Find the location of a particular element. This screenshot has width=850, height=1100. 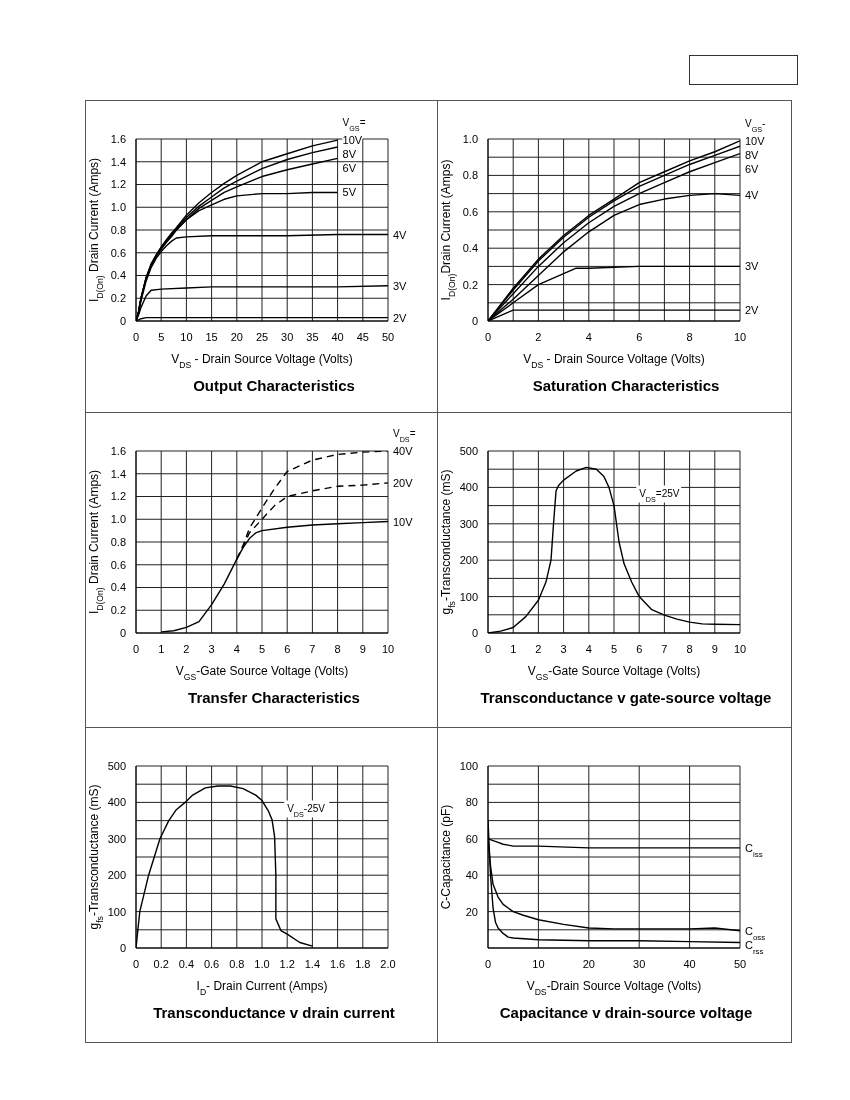

x-axis-title: V$_{DS}$-Drain Source Voltage (Volts) is located at coordinates (614, 988).